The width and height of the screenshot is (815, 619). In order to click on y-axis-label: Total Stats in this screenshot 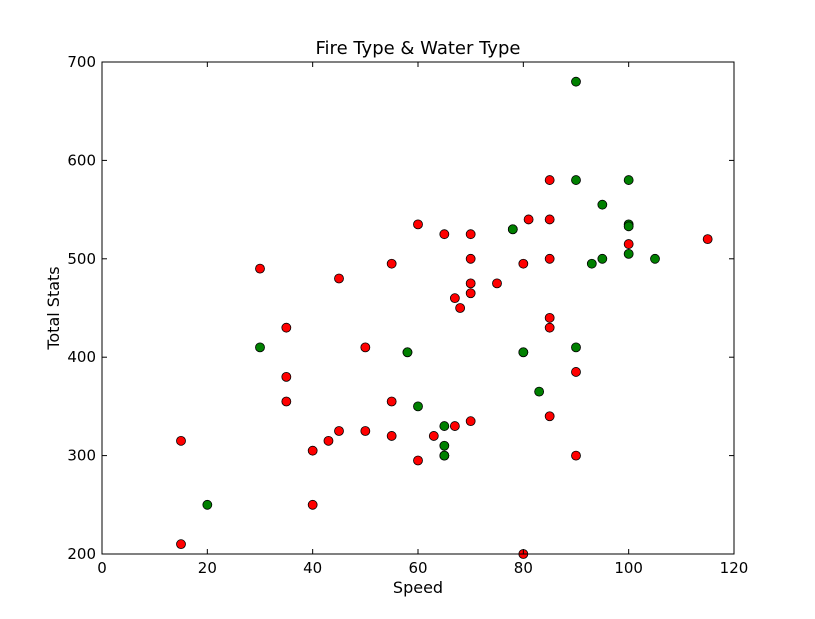, I will do `click(53, 308)`.